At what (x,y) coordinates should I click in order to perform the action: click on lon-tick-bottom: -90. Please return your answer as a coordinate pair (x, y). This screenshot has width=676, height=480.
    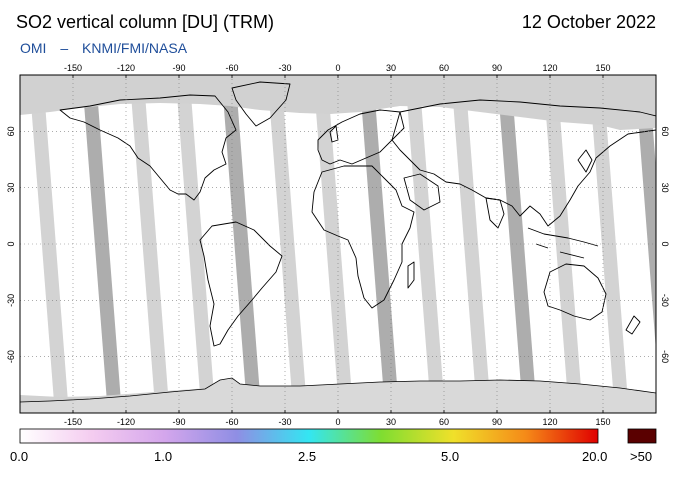
    Looking at the image, I should click on (178, 422).